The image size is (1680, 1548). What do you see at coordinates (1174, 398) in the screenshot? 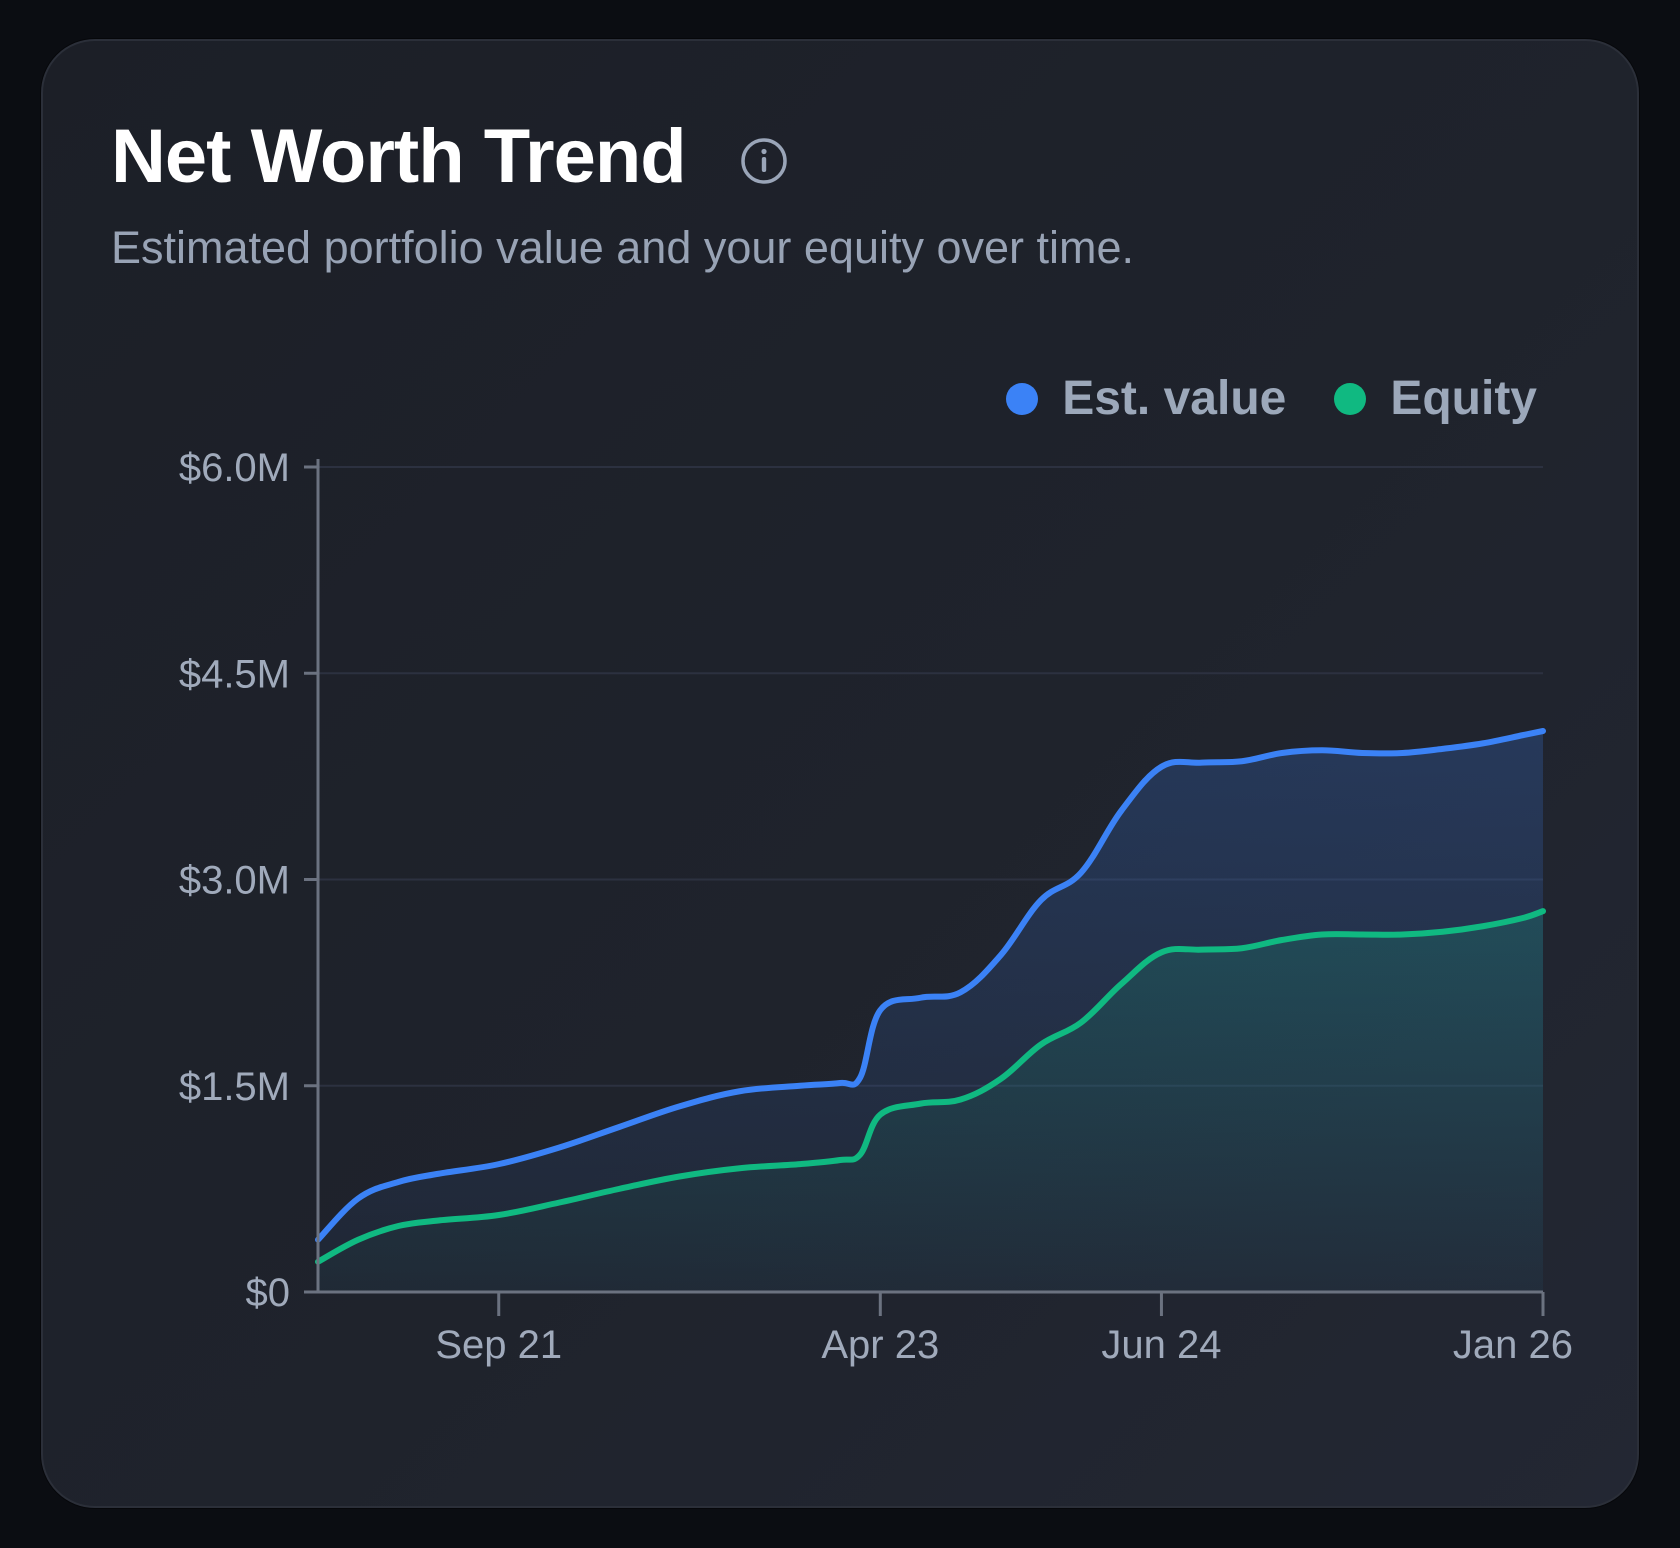
I see `legend-label-est-value: Est. value` at bounding box center [1174, 398].